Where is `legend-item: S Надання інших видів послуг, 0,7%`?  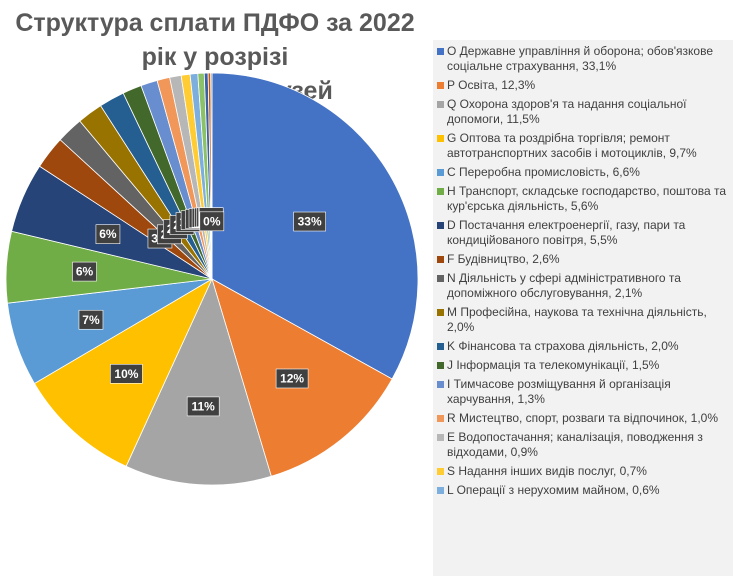 legend-item: S Надання інших видів послуг, 0,7% is located at coordinates (583, 471).